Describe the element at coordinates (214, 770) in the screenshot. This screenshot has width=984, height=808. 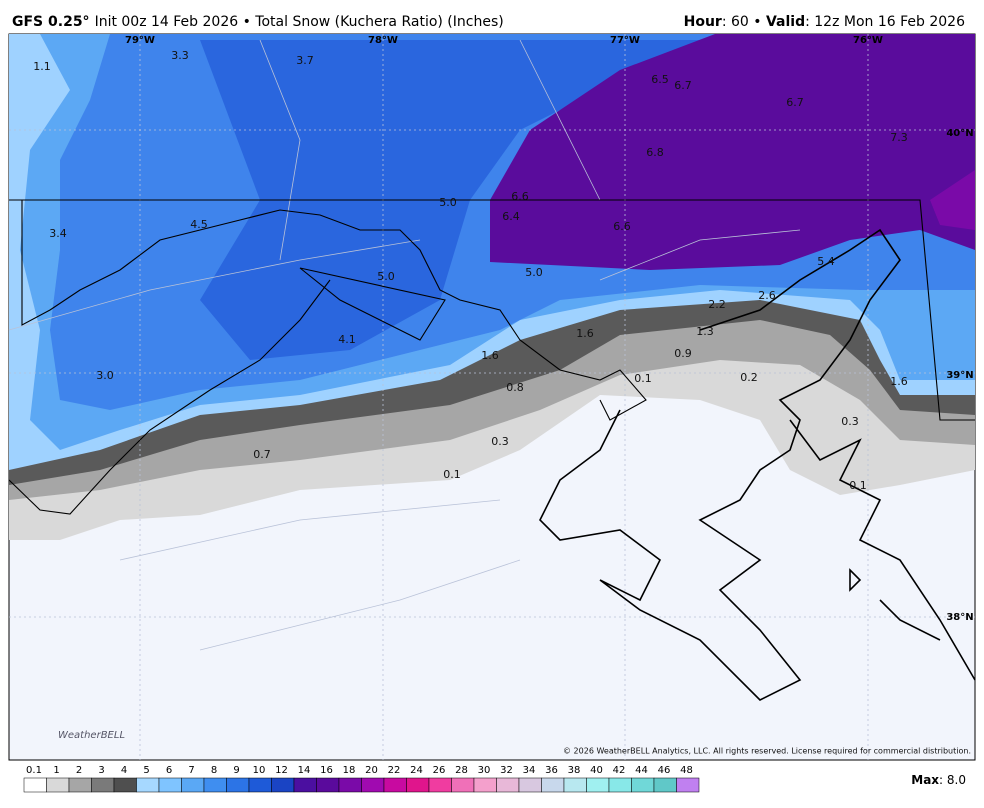
I see `colorbar-label: 8` at that location.